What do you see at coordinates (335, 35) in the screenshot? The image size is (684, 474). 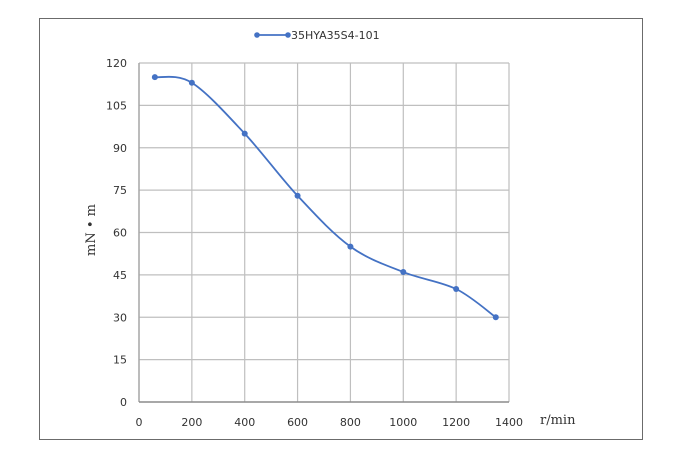 I see `legend-label: 35HYA35S4-101` at bounding box center [335, 35].